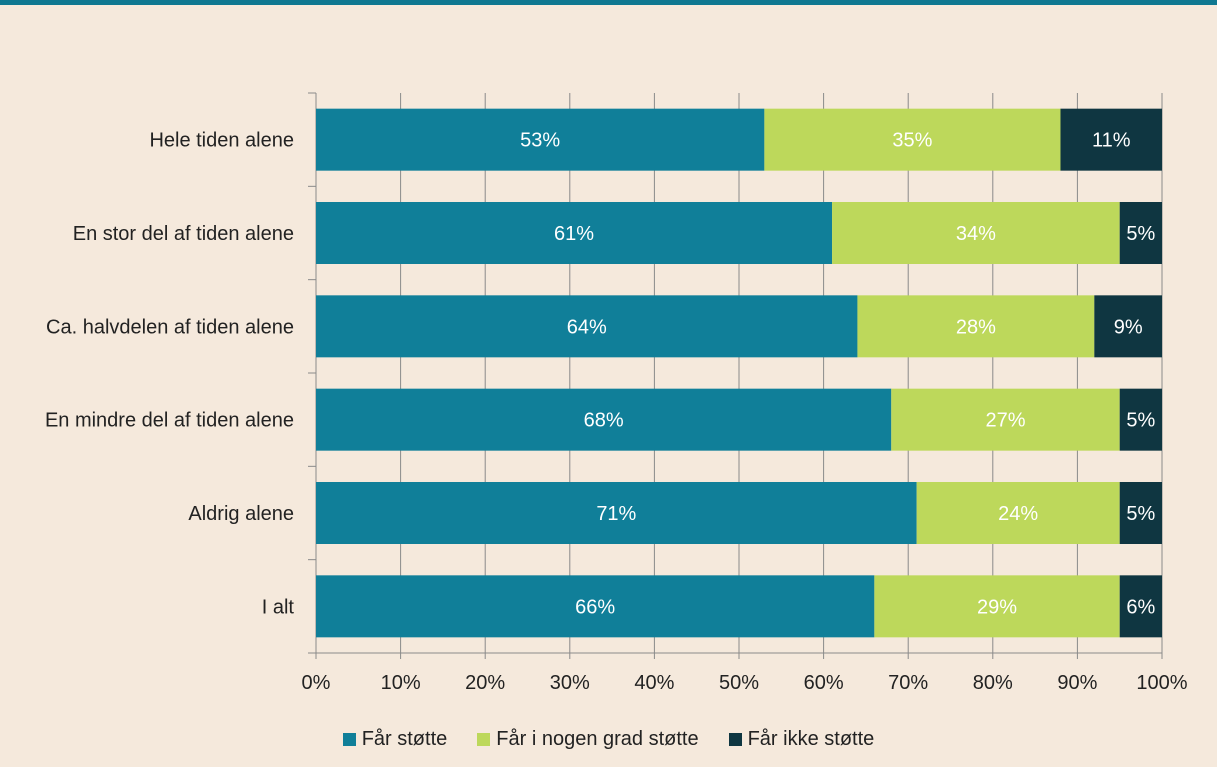  What do you see at coordinates (484, 739) in the screenshot?
I see `legend-swatch-nogen-grad` at bounding box center [484, 739].